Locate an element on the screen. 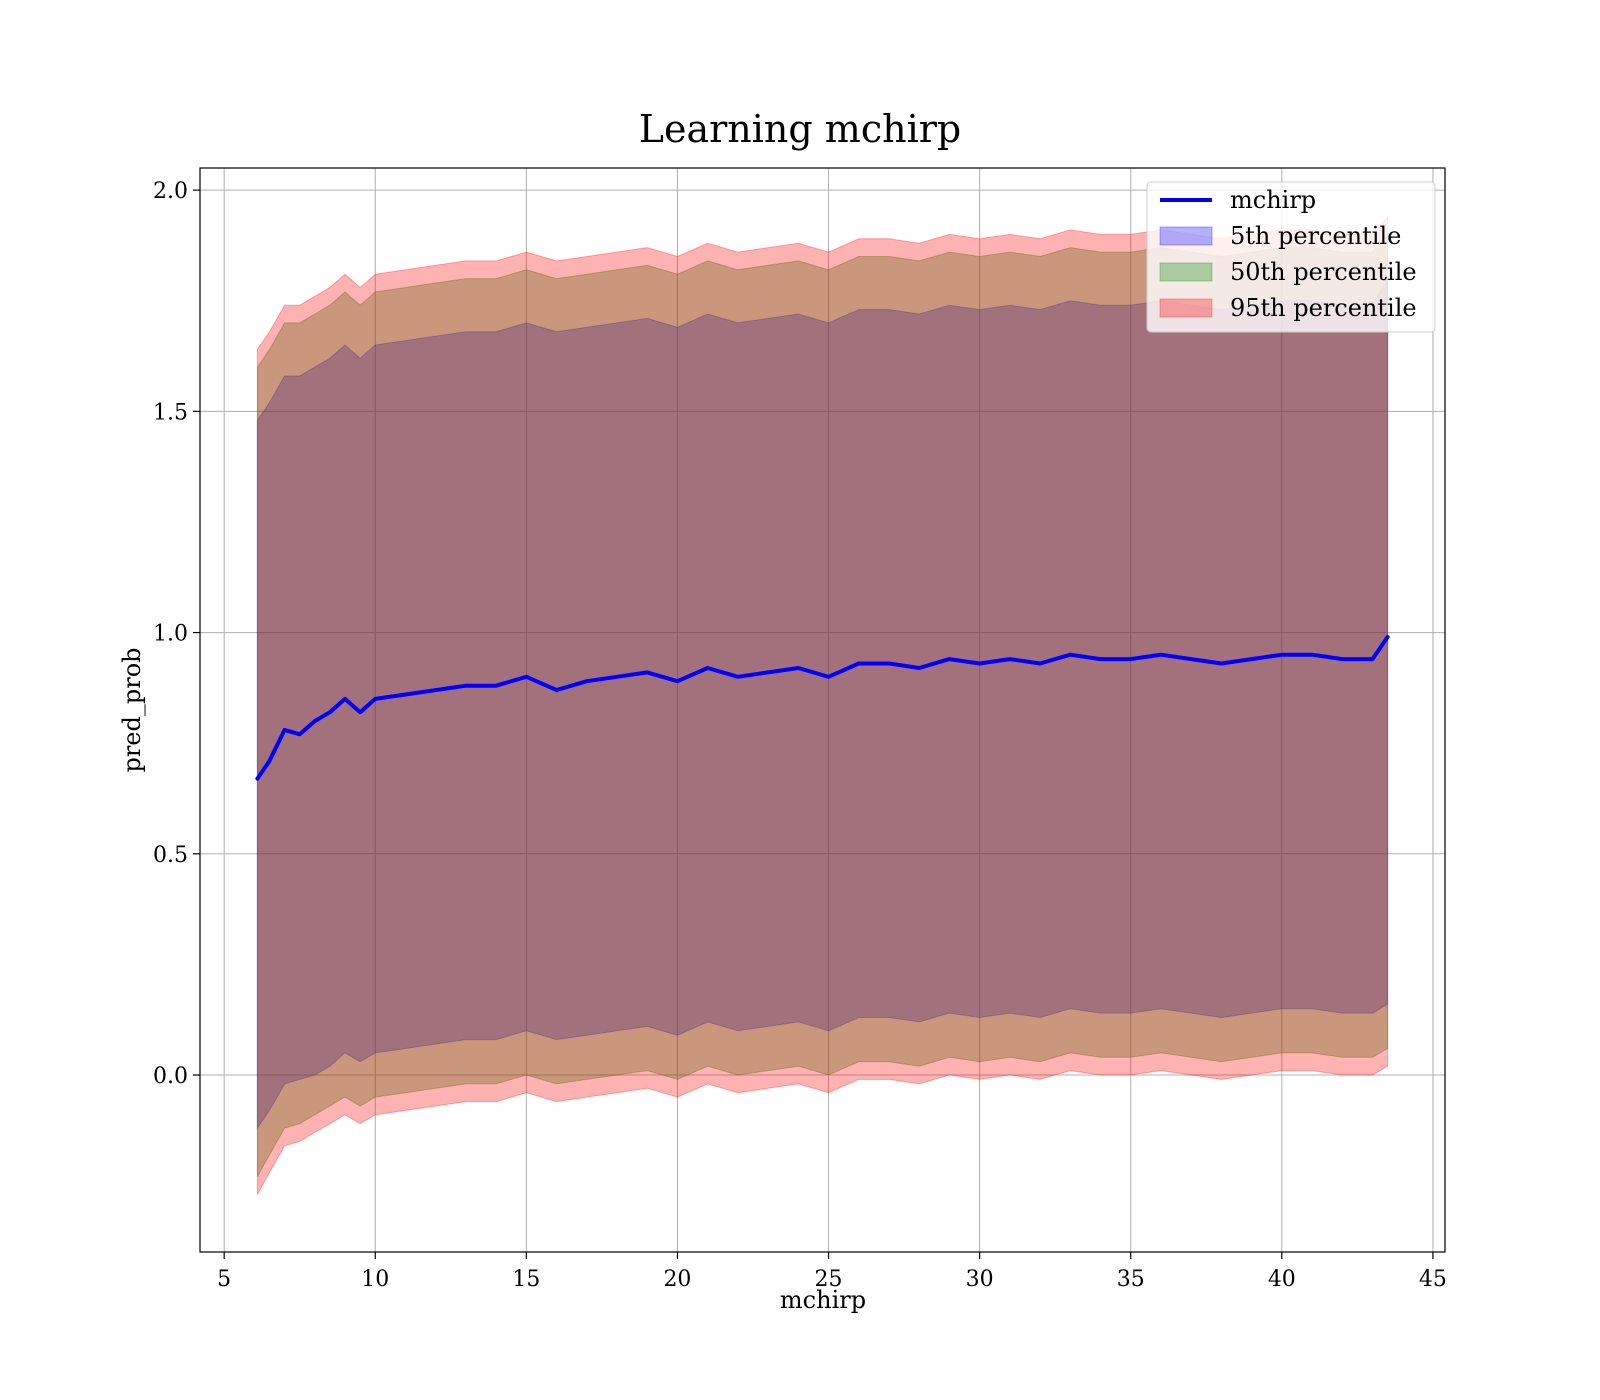 This screenshot has height=1400, width=1600. y-tick-label: 0.0 is located at coordinates (170, 1076).